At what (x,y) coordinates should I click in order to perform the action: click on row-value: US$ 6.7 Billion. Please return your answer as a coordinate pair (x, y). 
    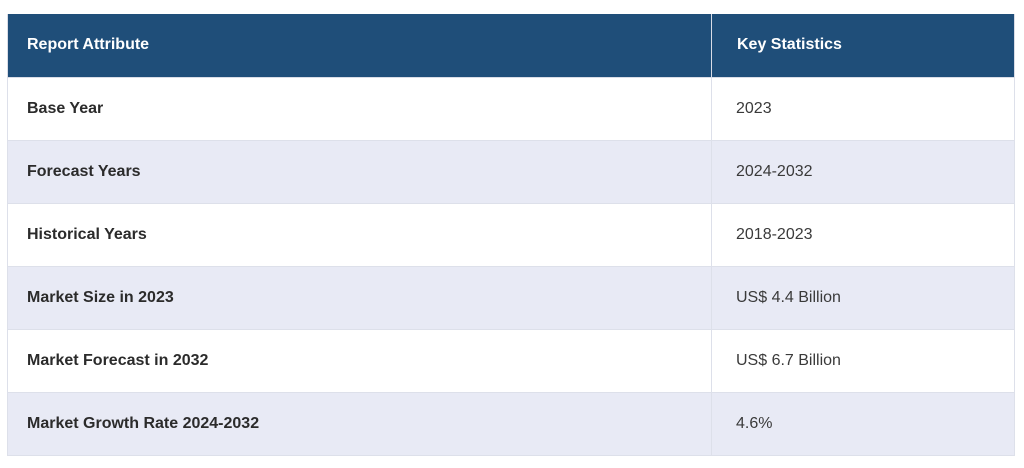
    Looking at the image, I should click on (863, 360).